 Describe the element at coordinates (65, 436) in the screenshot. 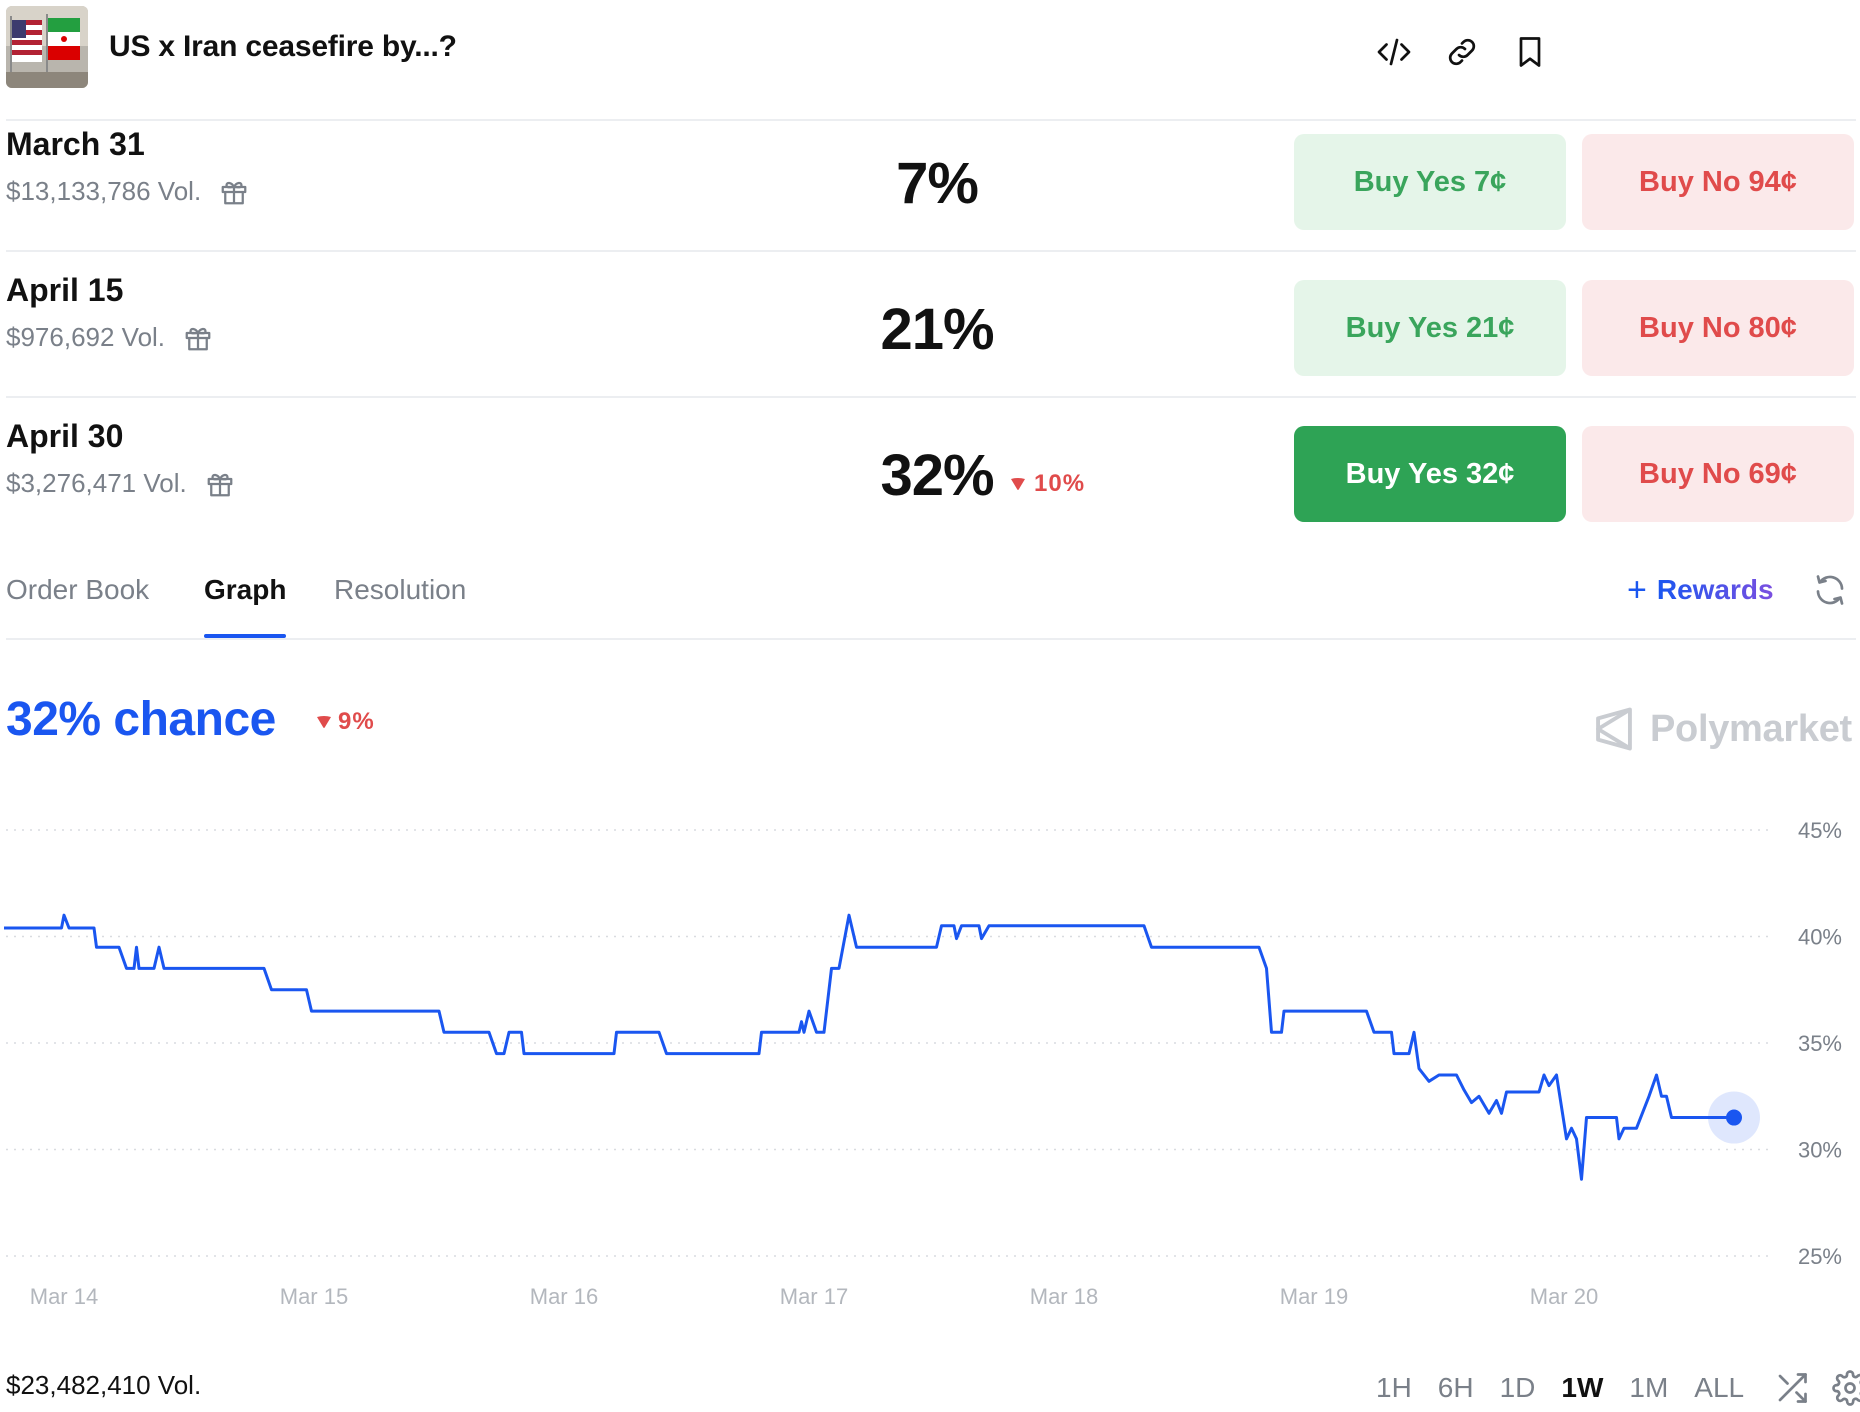

I see `outcome-date: April 30` at that location.